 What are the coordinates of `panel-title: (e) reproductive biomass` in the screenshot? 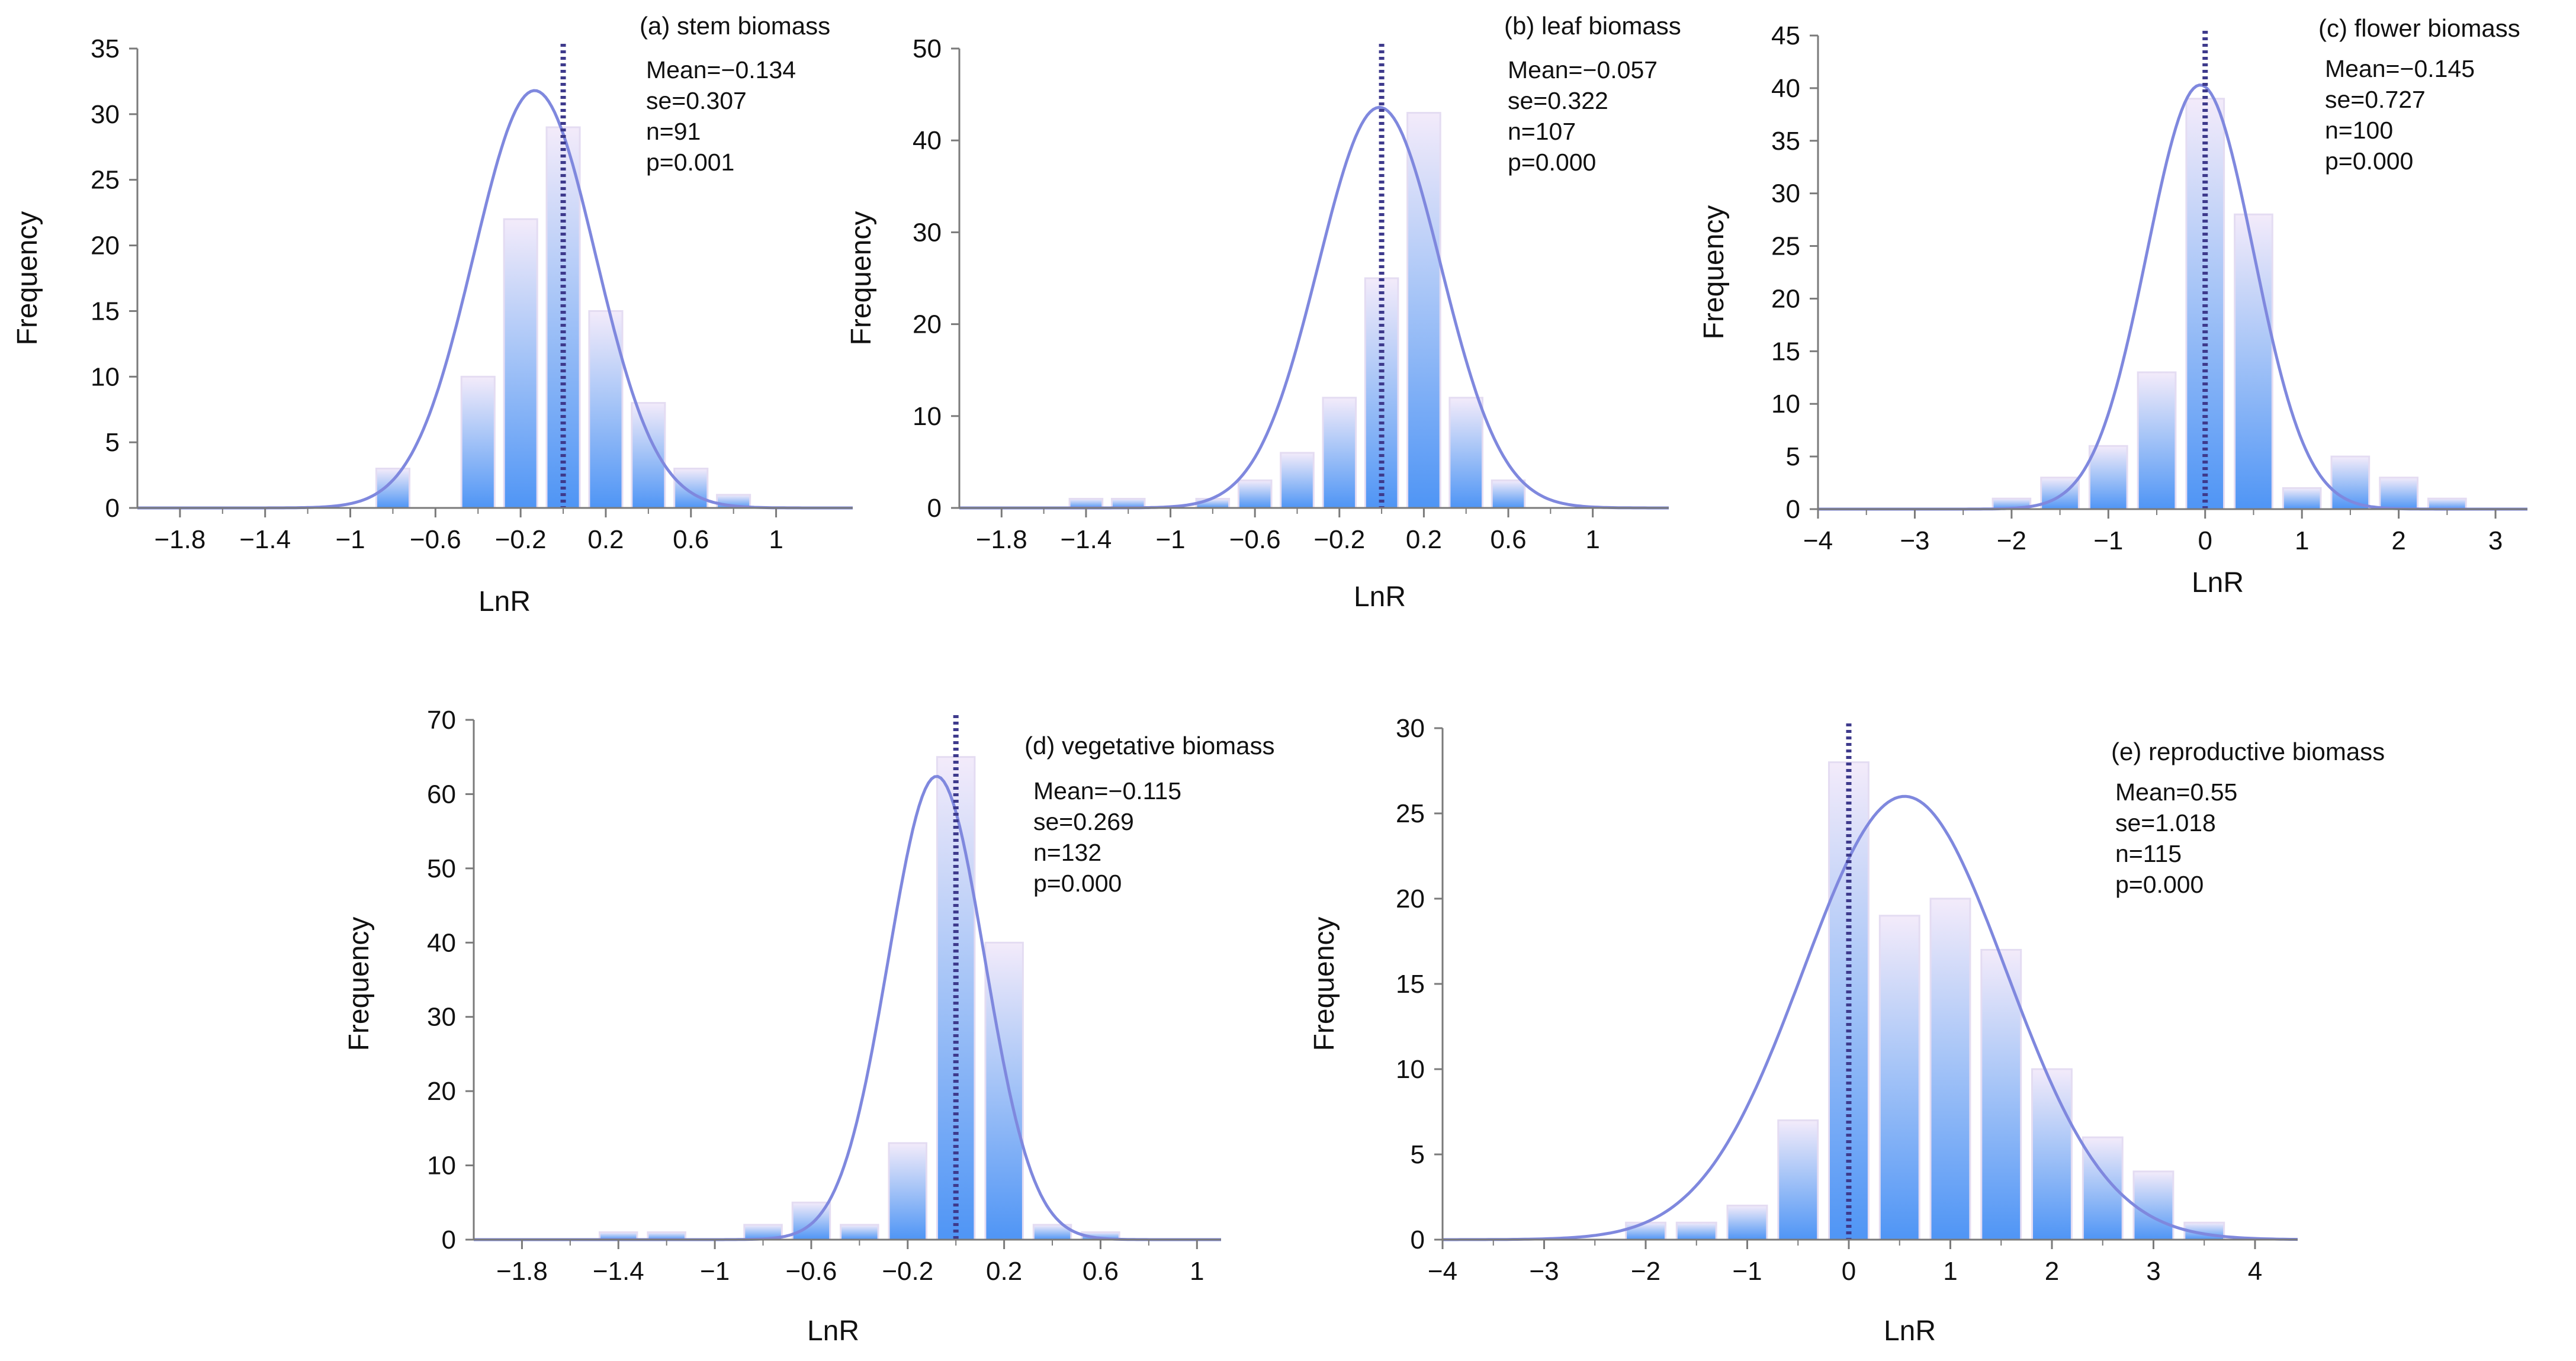 It's located at (2248, 751).